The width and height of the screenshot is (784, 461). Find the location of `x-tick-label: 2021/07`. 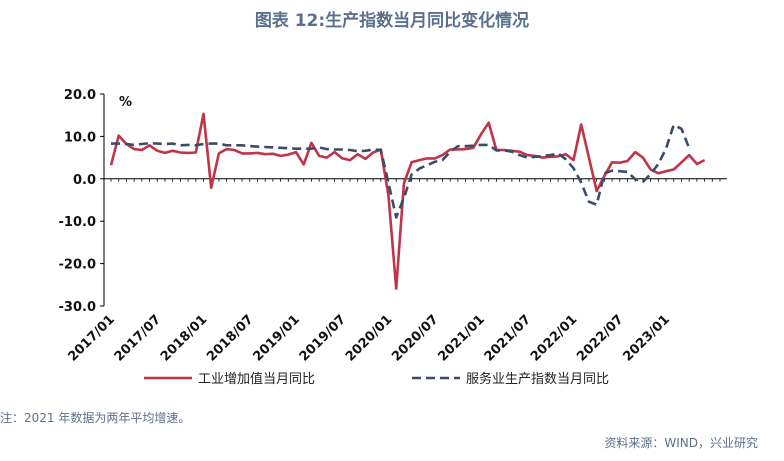

x-tick-label: 2021/07 is located at coordinates (508, 338).